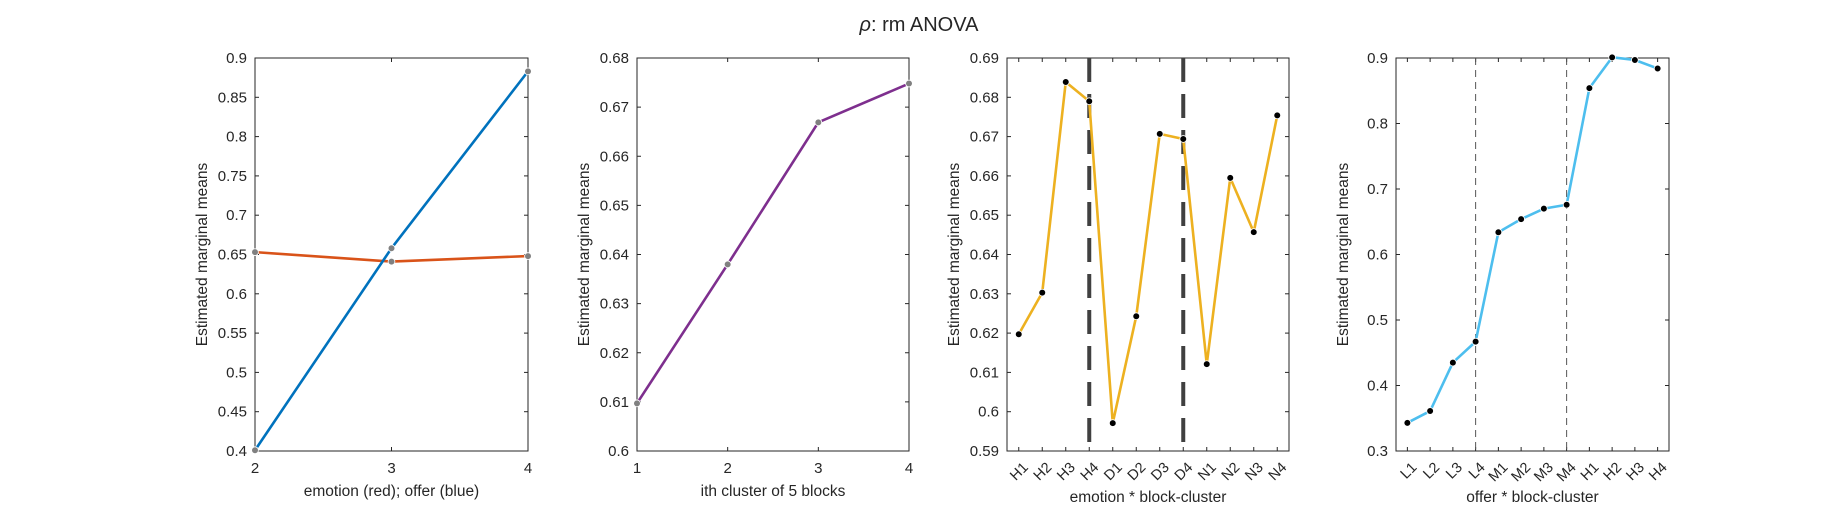  Describe the element at coordinates (637, 468) in the screenshot. I see `chart-2-xtick-label: 1` at that location.